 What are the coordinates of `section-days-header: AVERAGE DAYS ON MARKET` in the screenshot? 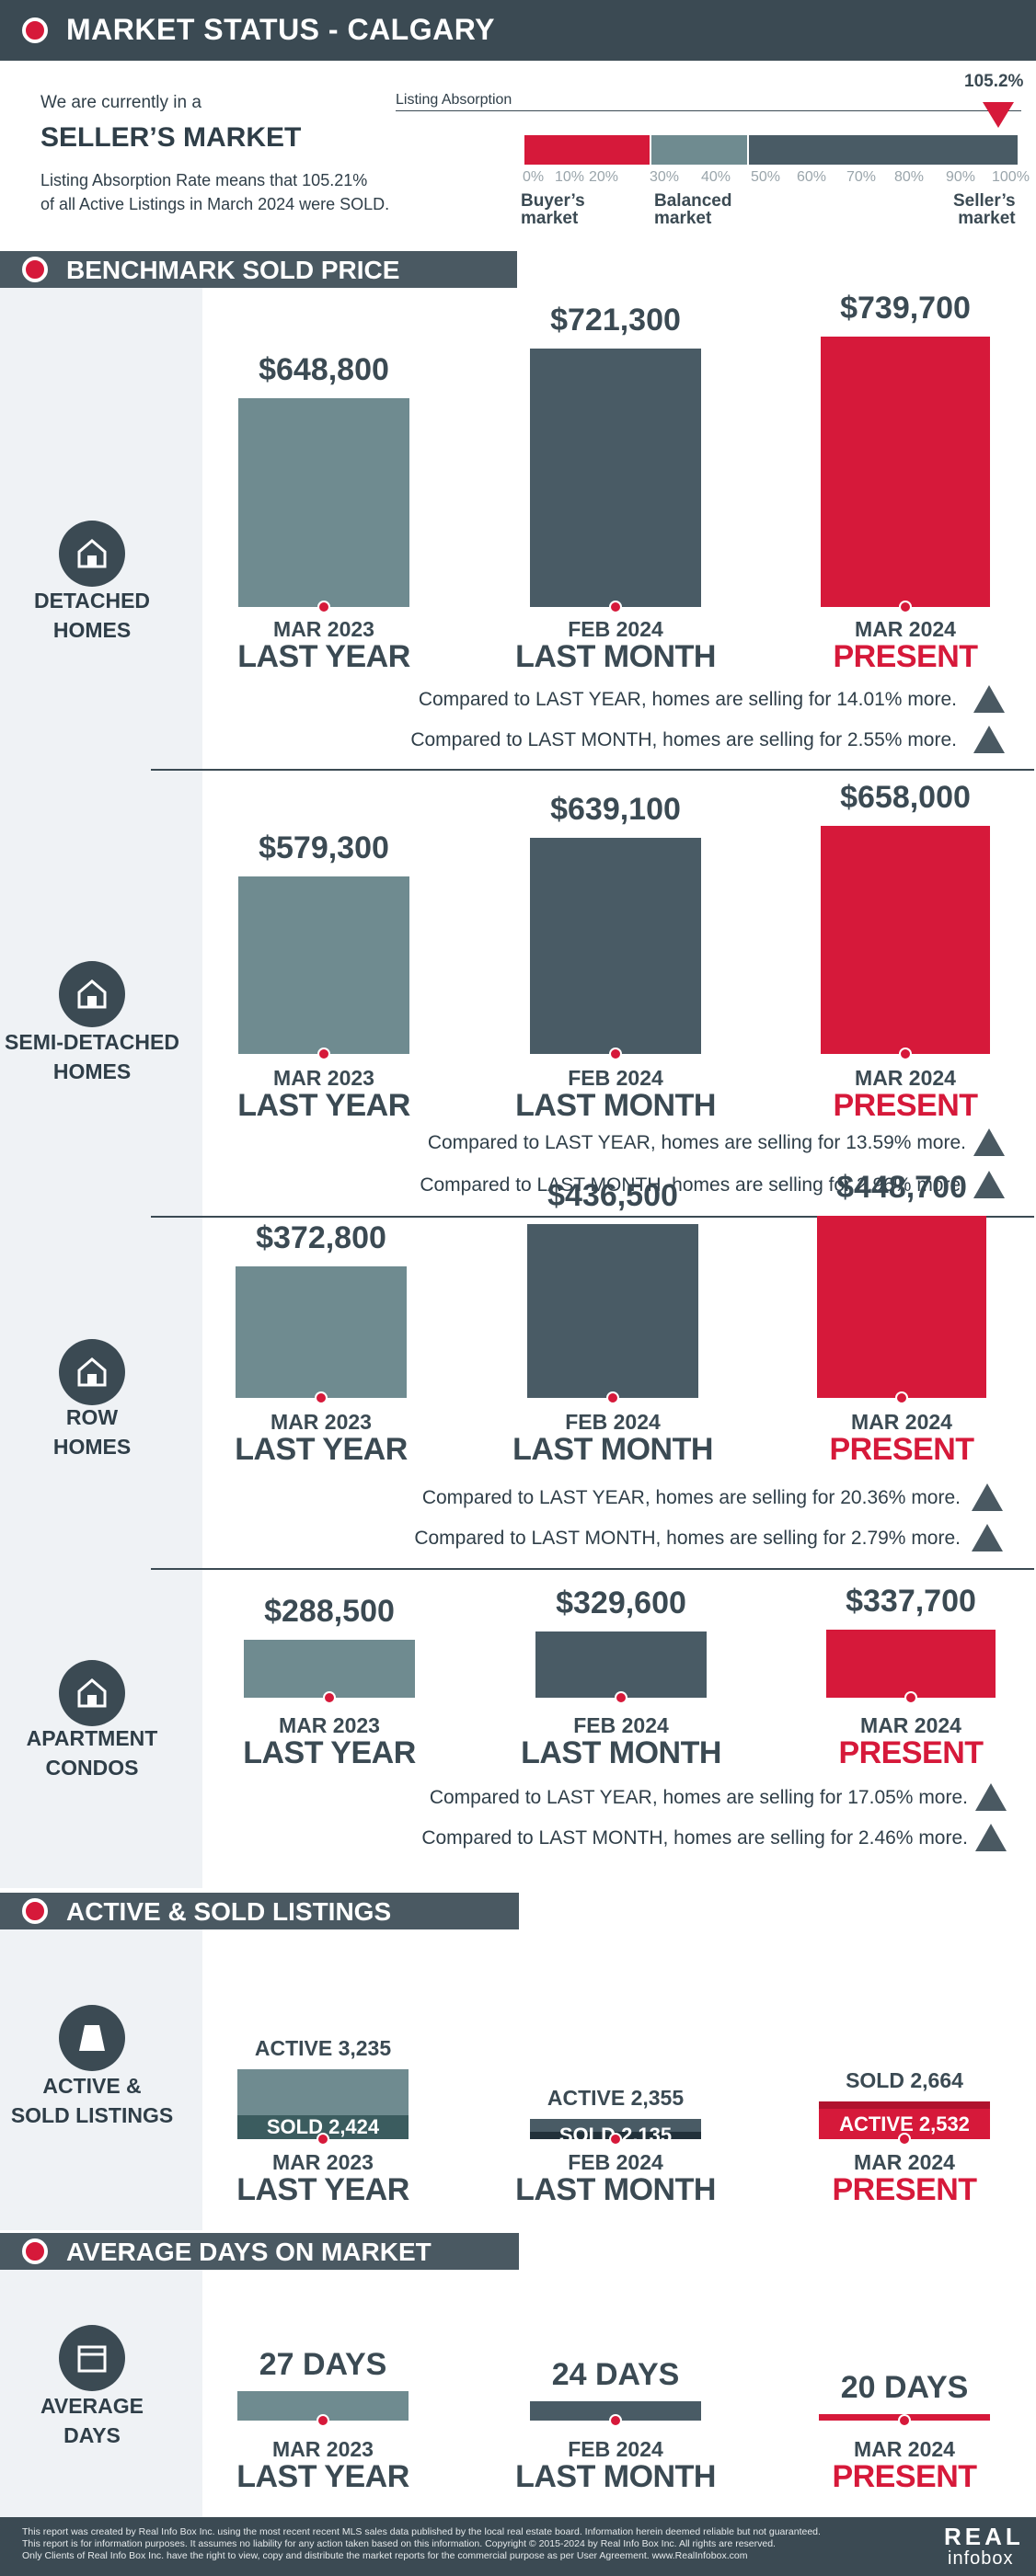 It's located at (259, 2251).